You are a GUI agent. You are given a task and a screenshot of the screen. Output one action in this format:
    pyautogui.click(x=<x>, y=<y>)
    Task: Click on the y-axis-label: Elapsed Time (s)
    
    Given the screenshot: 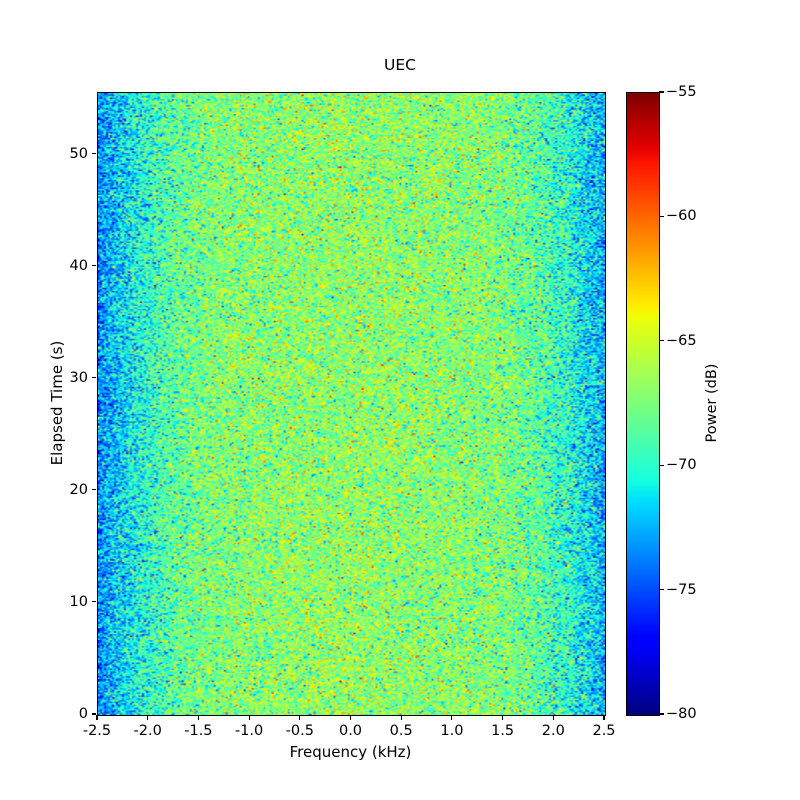 What is the action you would take?
    pyautogui.click(x=57, y=403)
    